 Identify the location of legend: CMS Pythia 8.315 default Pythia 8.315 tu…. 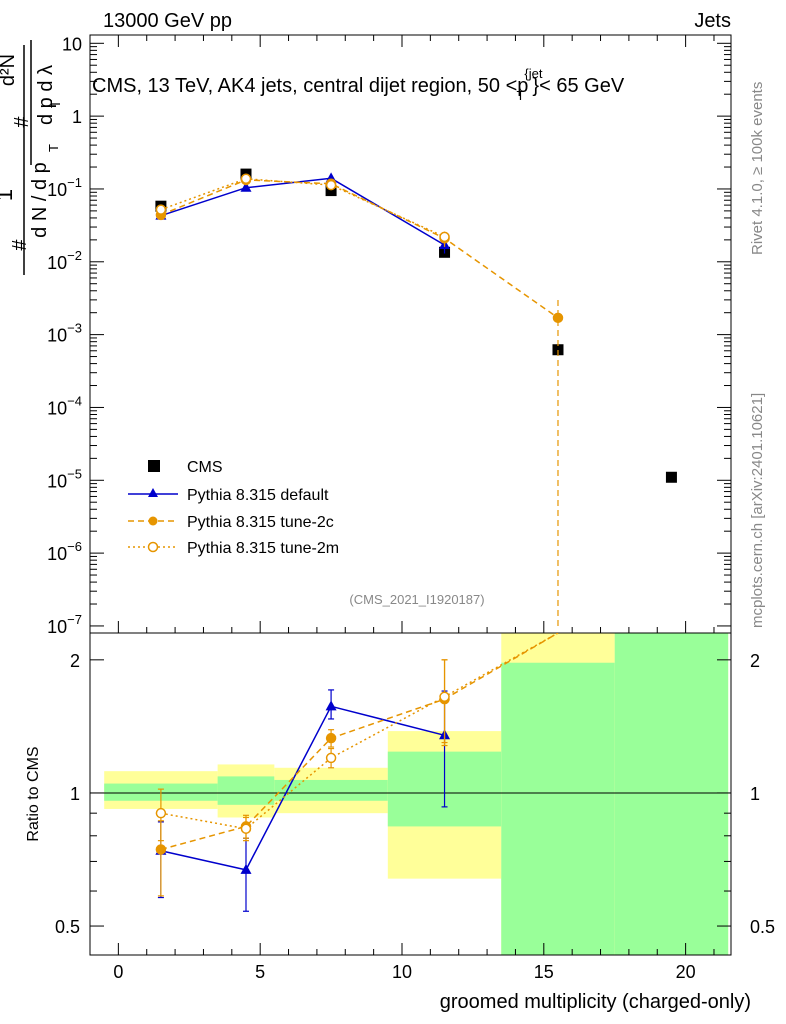
(233, 508).